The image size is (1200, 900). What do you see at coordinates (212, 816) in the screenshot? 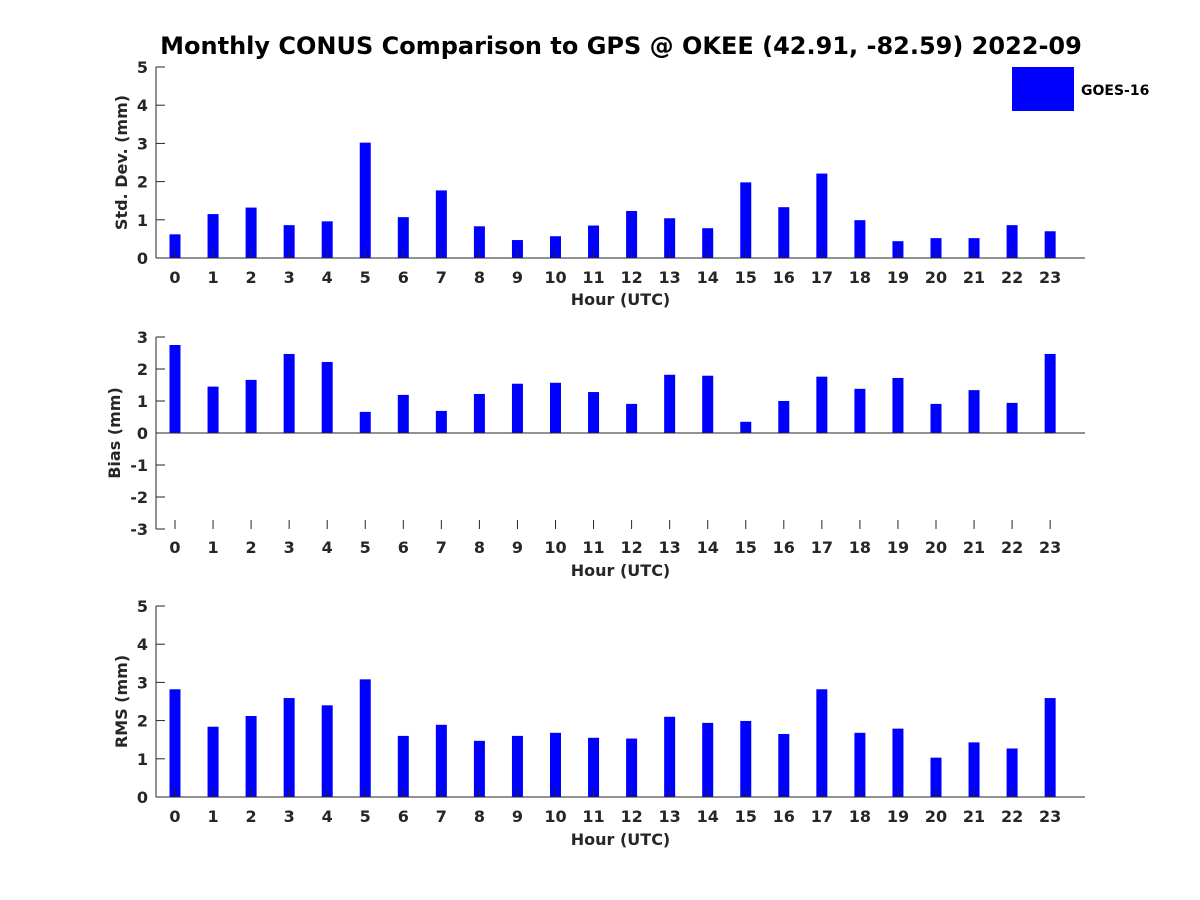
I see `rms-xtick-label: 1` at bounding box center [212, 816].